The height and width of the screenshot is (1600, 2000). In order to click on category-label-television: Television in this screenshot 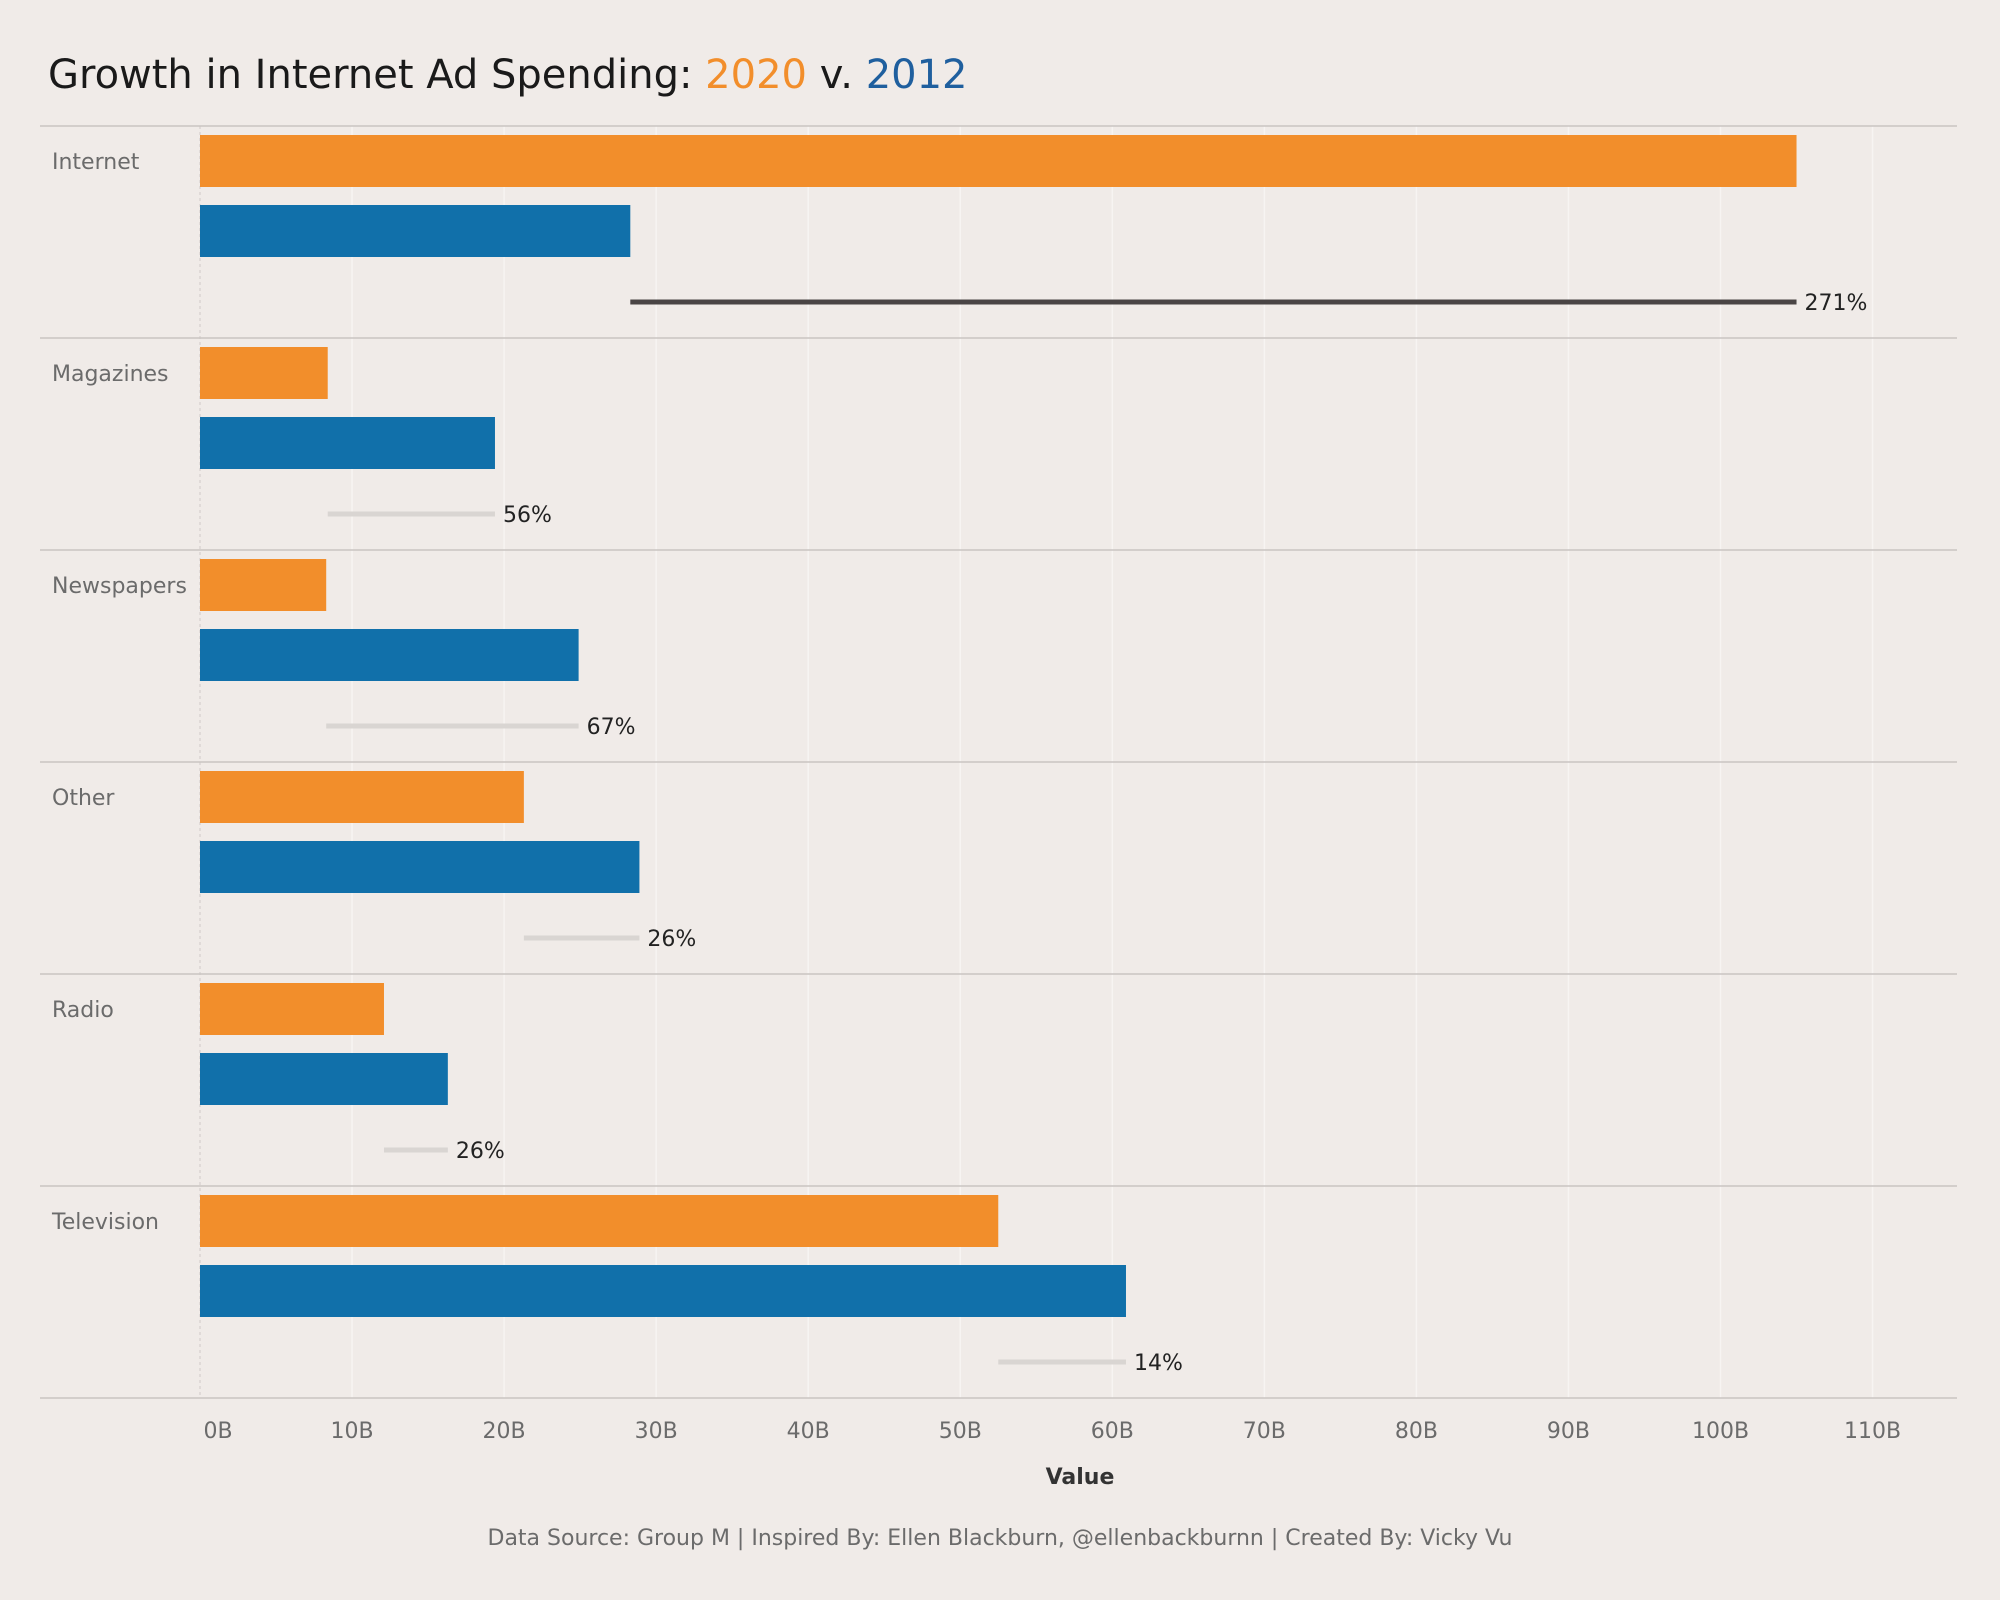, I will do `click(105, 1222)`.